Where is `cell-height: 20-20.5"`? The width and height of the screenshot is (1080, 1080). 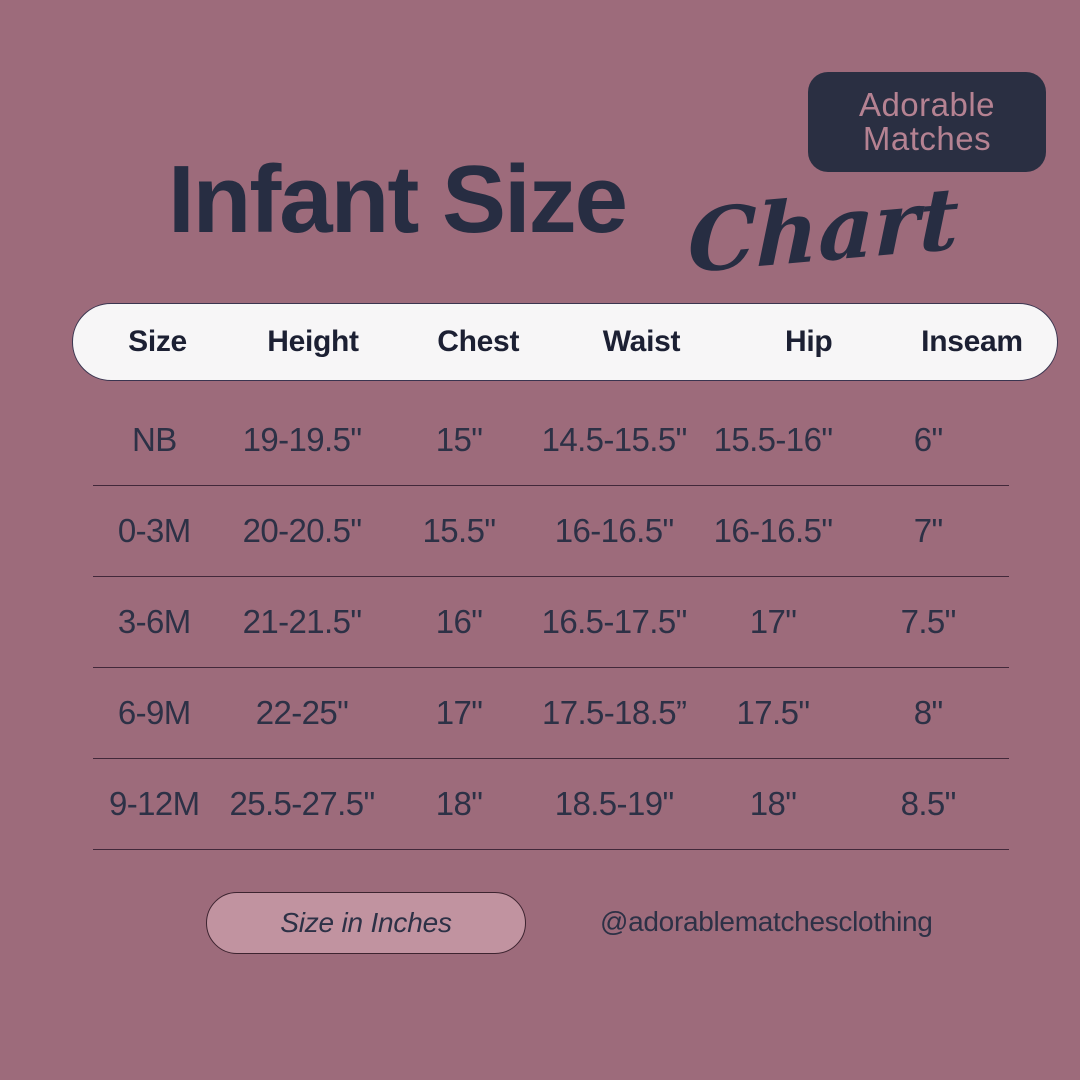 cell-height: 20-20.5" is located at coordinates (302, 530).